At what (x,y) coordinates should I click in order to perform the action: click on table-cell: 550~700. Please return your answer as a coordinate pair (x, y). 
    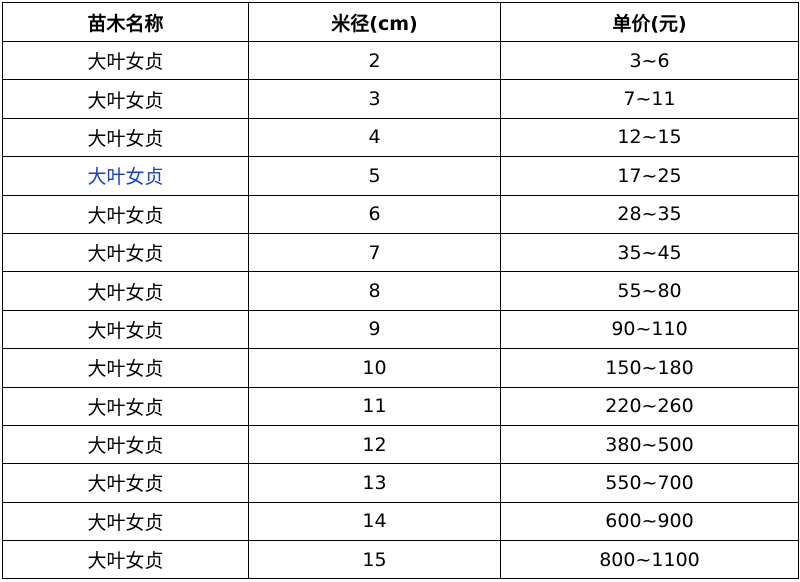
    Looking at the image, I should click on (649, 483).